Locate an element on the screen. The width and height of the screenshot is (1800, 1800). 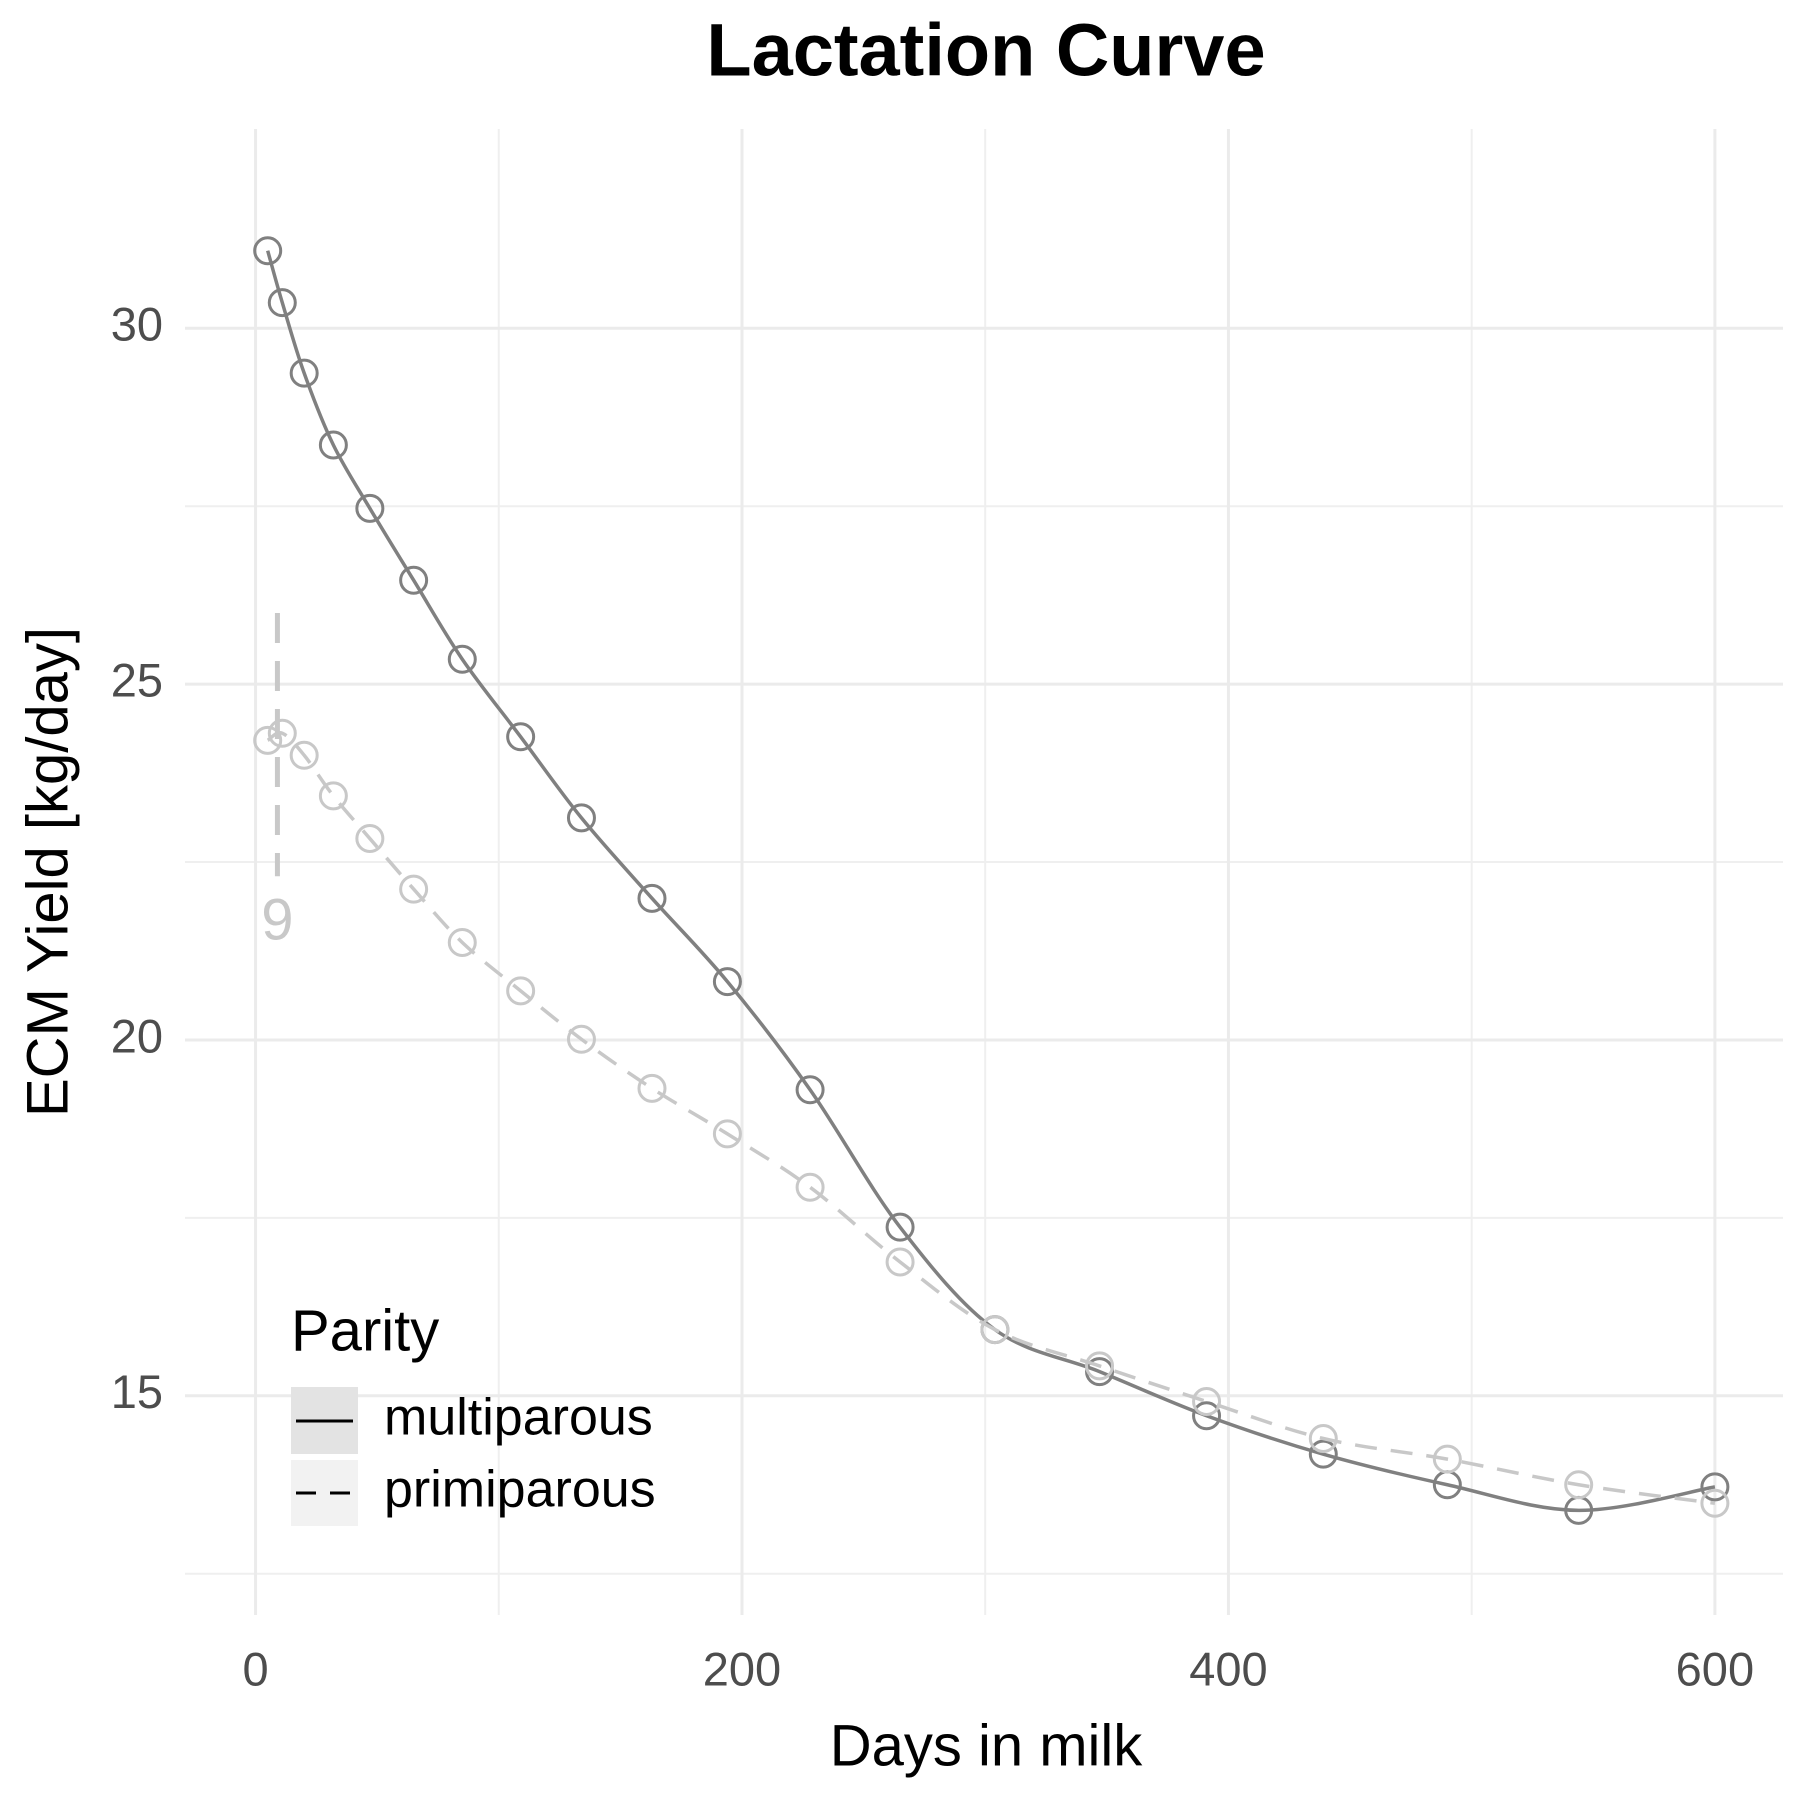
y-axis-title: ECM Yield [kg/day] is located at coordinates (47, 872).